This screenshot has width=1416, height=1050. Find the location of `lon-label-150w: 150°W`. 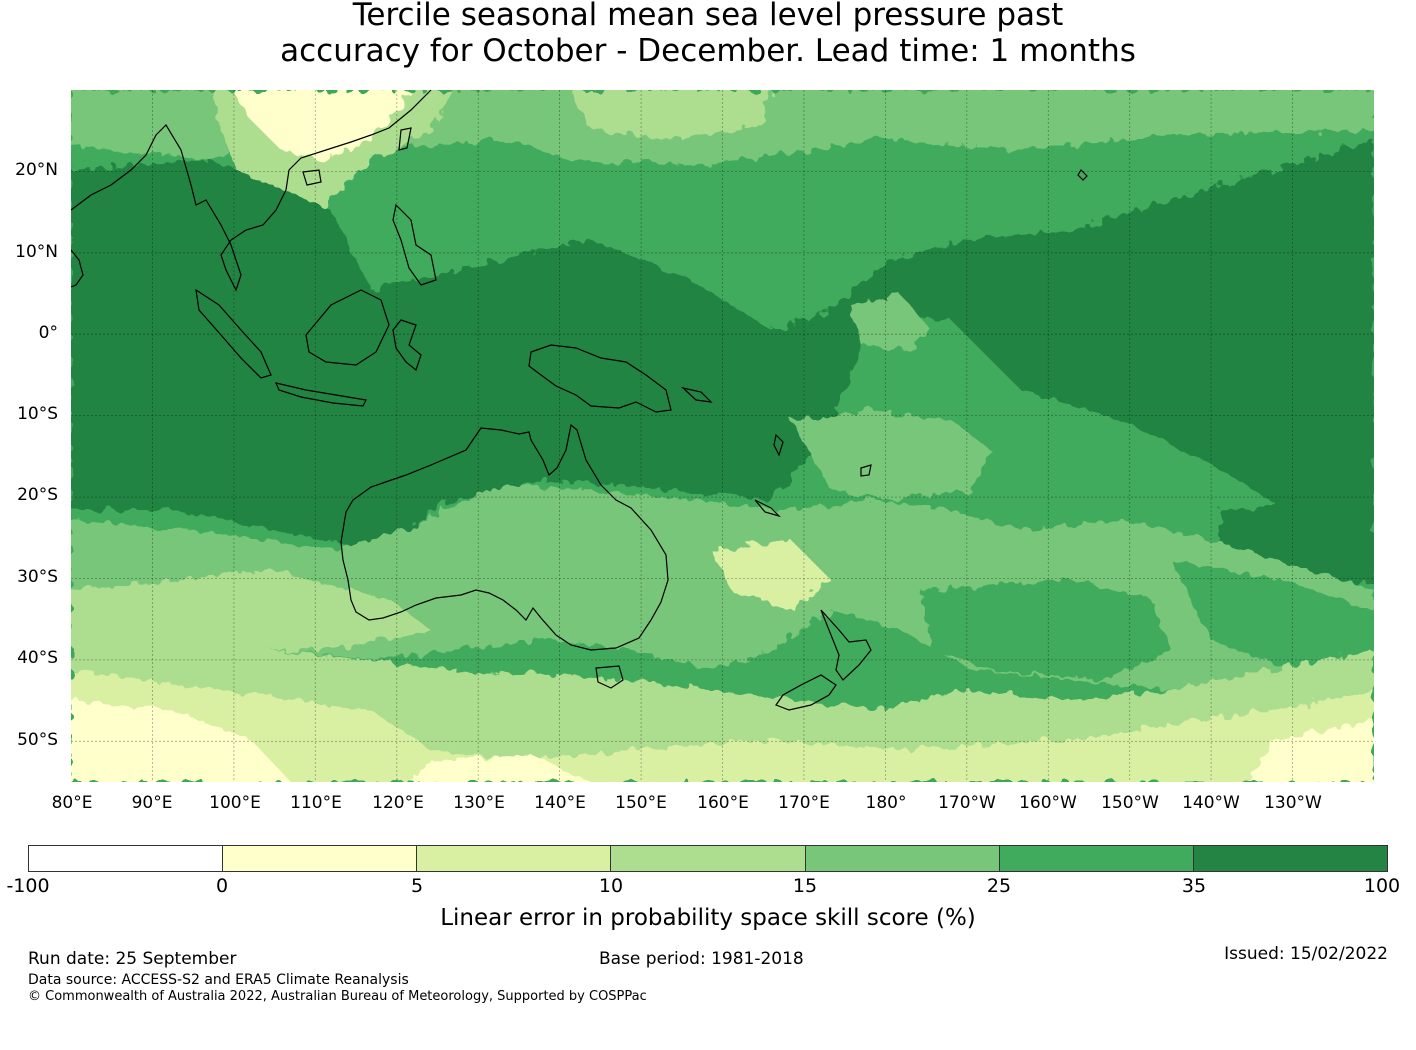

lon-label-150w: 150°W is located at coordinates (1130, 803).